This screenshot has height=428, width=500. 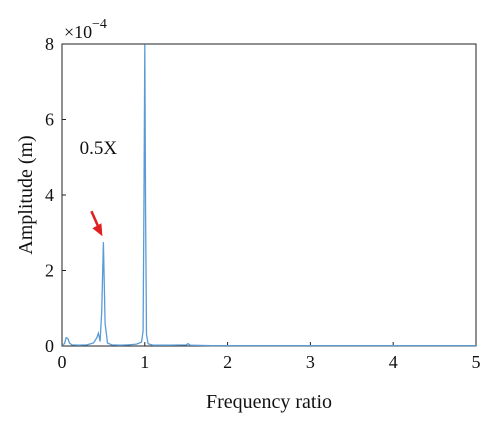 I want to click on annotation-0-5x-label: 0.5X, so click(x=99, y=148).